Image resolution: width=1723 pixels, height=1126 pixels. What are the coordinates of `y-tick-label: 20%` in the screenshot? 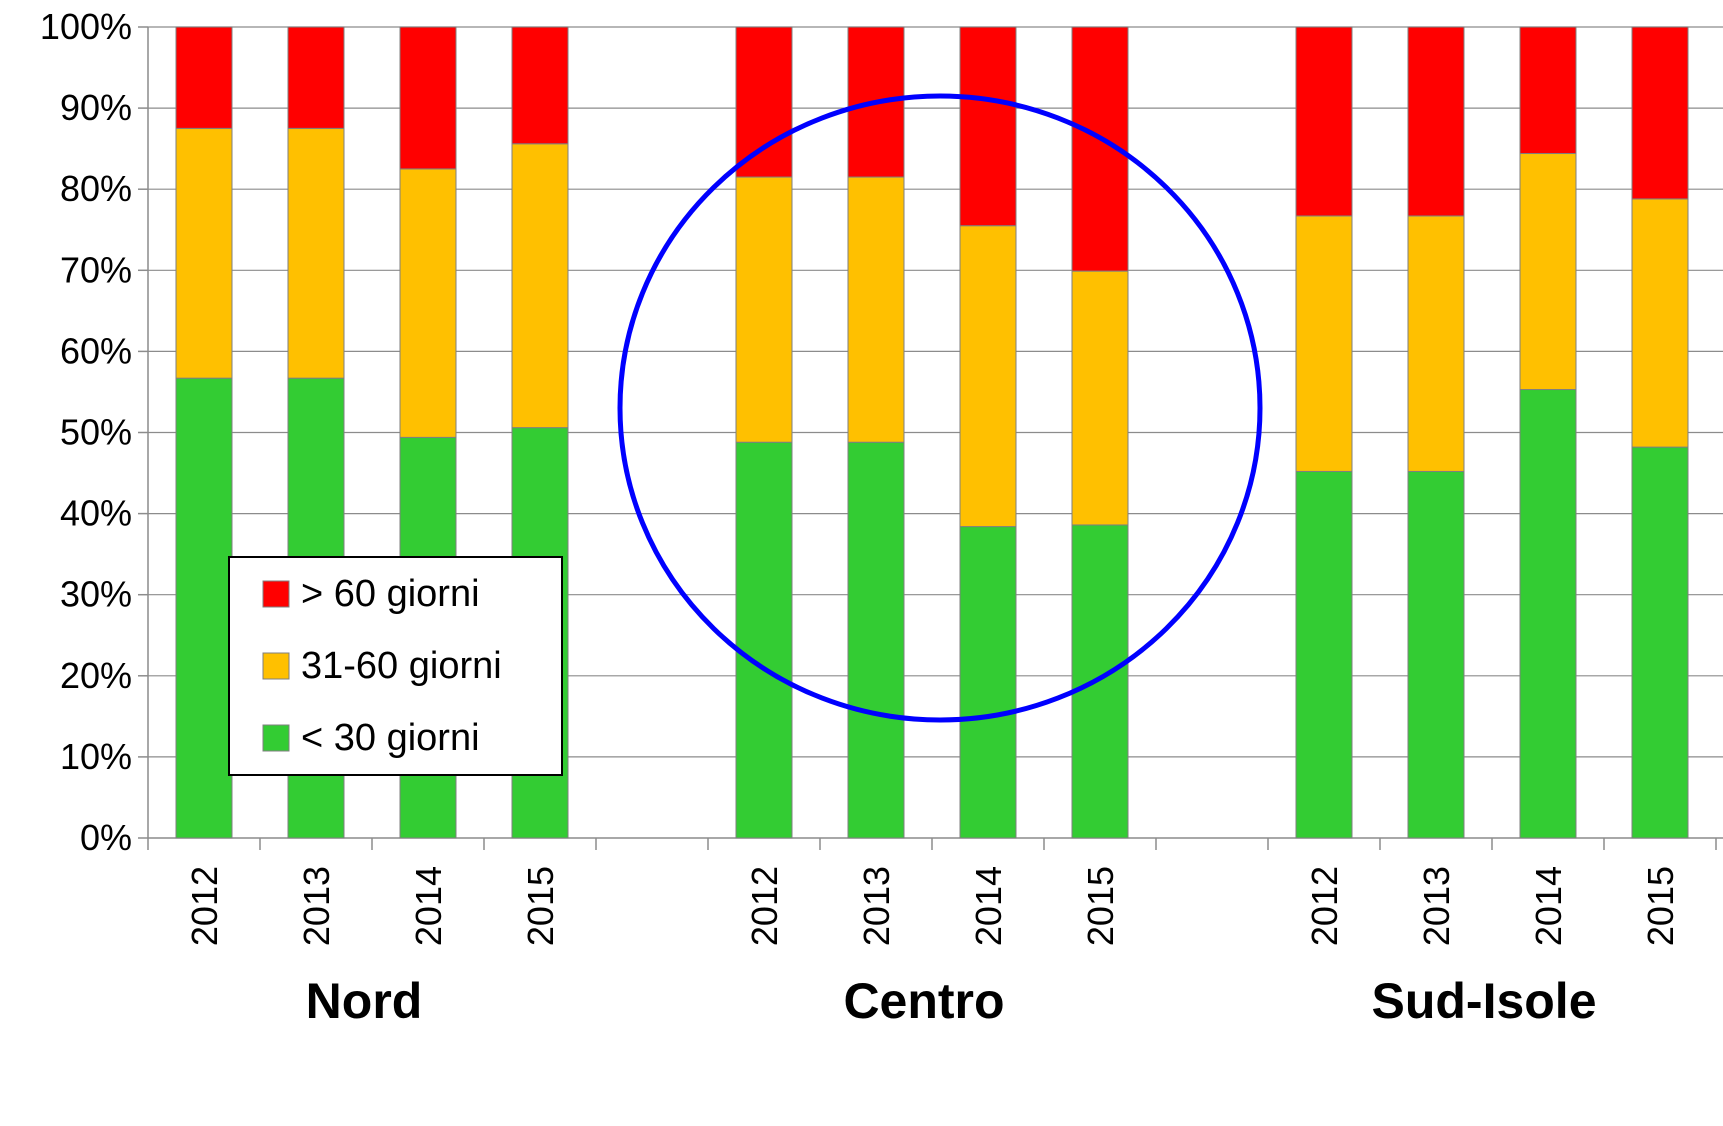 It's located at (96, 675).